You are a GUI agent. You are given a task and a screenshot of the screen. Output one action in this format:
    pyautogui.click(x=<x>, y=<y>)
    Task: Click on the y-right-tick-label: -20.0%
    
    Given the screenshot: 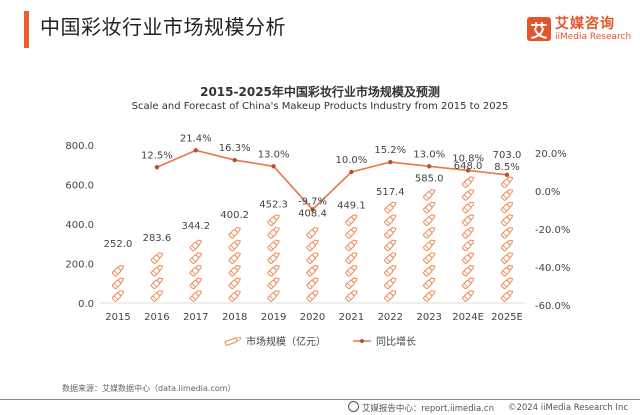 What is the action you would take?
    pyautogui.click(x=552, y=230)
    